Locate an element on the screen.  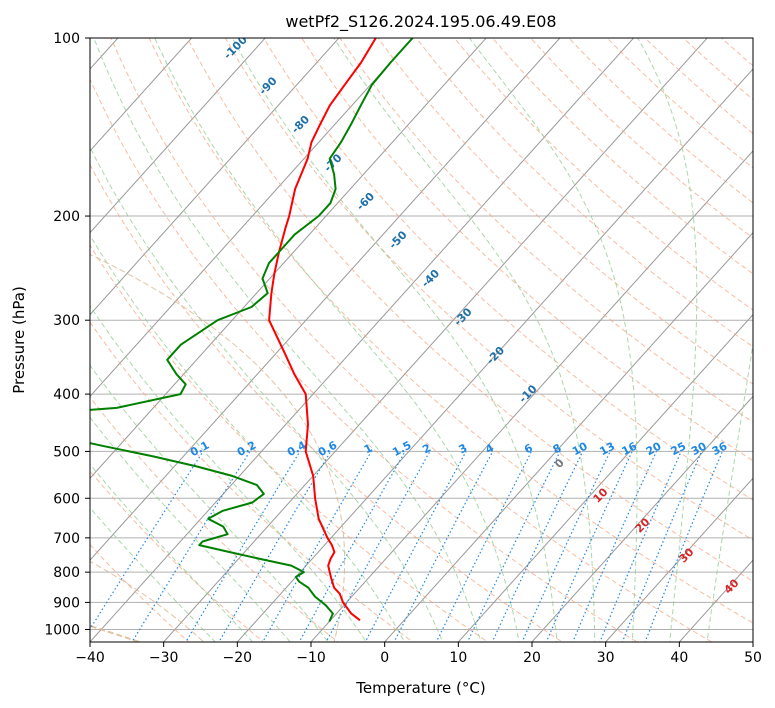
mixing-ratio-label: 20 is located at coordinates (654, 448).